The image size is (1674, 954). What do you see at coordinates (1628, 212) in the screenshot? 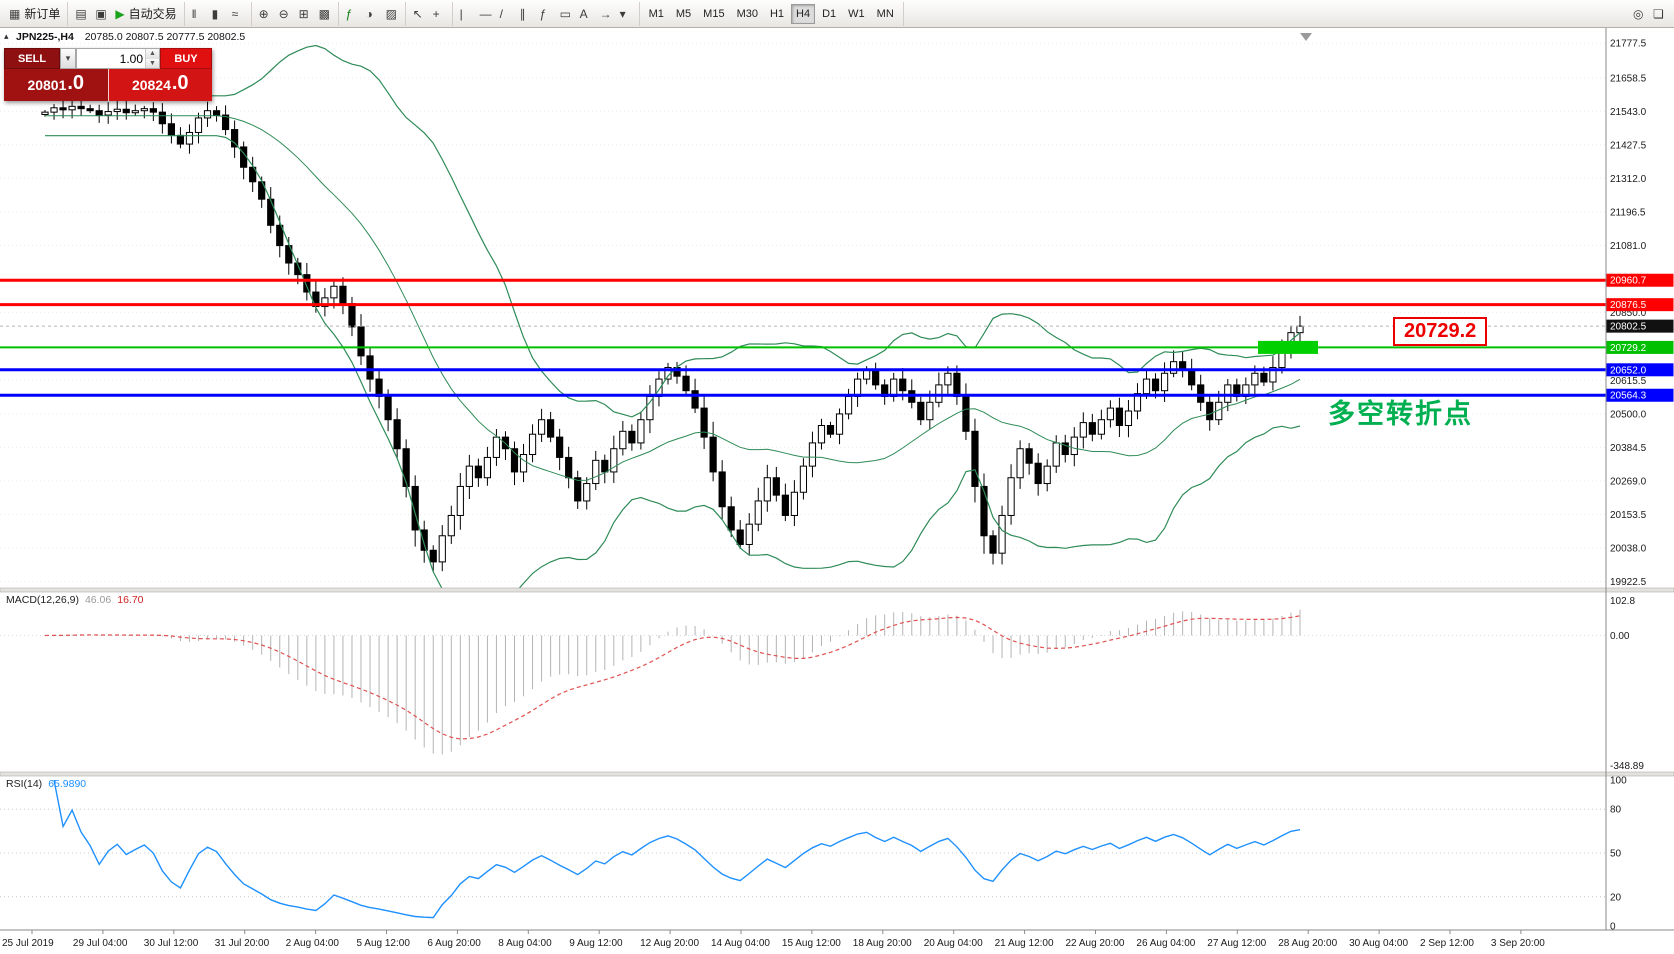
I see `price-axis-label: 21196.5` at bounding box center [1628, 212].